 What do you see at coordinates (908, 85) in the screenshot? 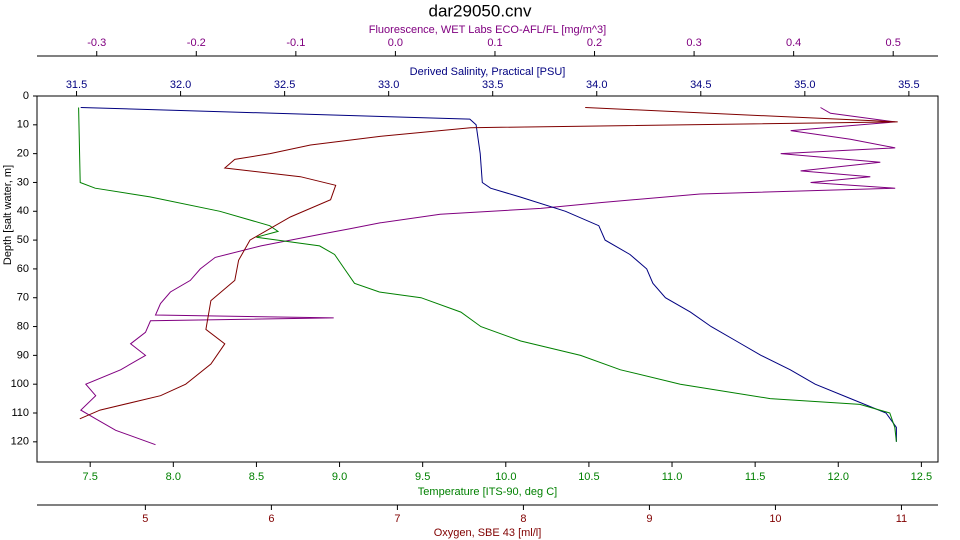
I see `x-tick-label: 35.5` at bounding box center [908, 85].